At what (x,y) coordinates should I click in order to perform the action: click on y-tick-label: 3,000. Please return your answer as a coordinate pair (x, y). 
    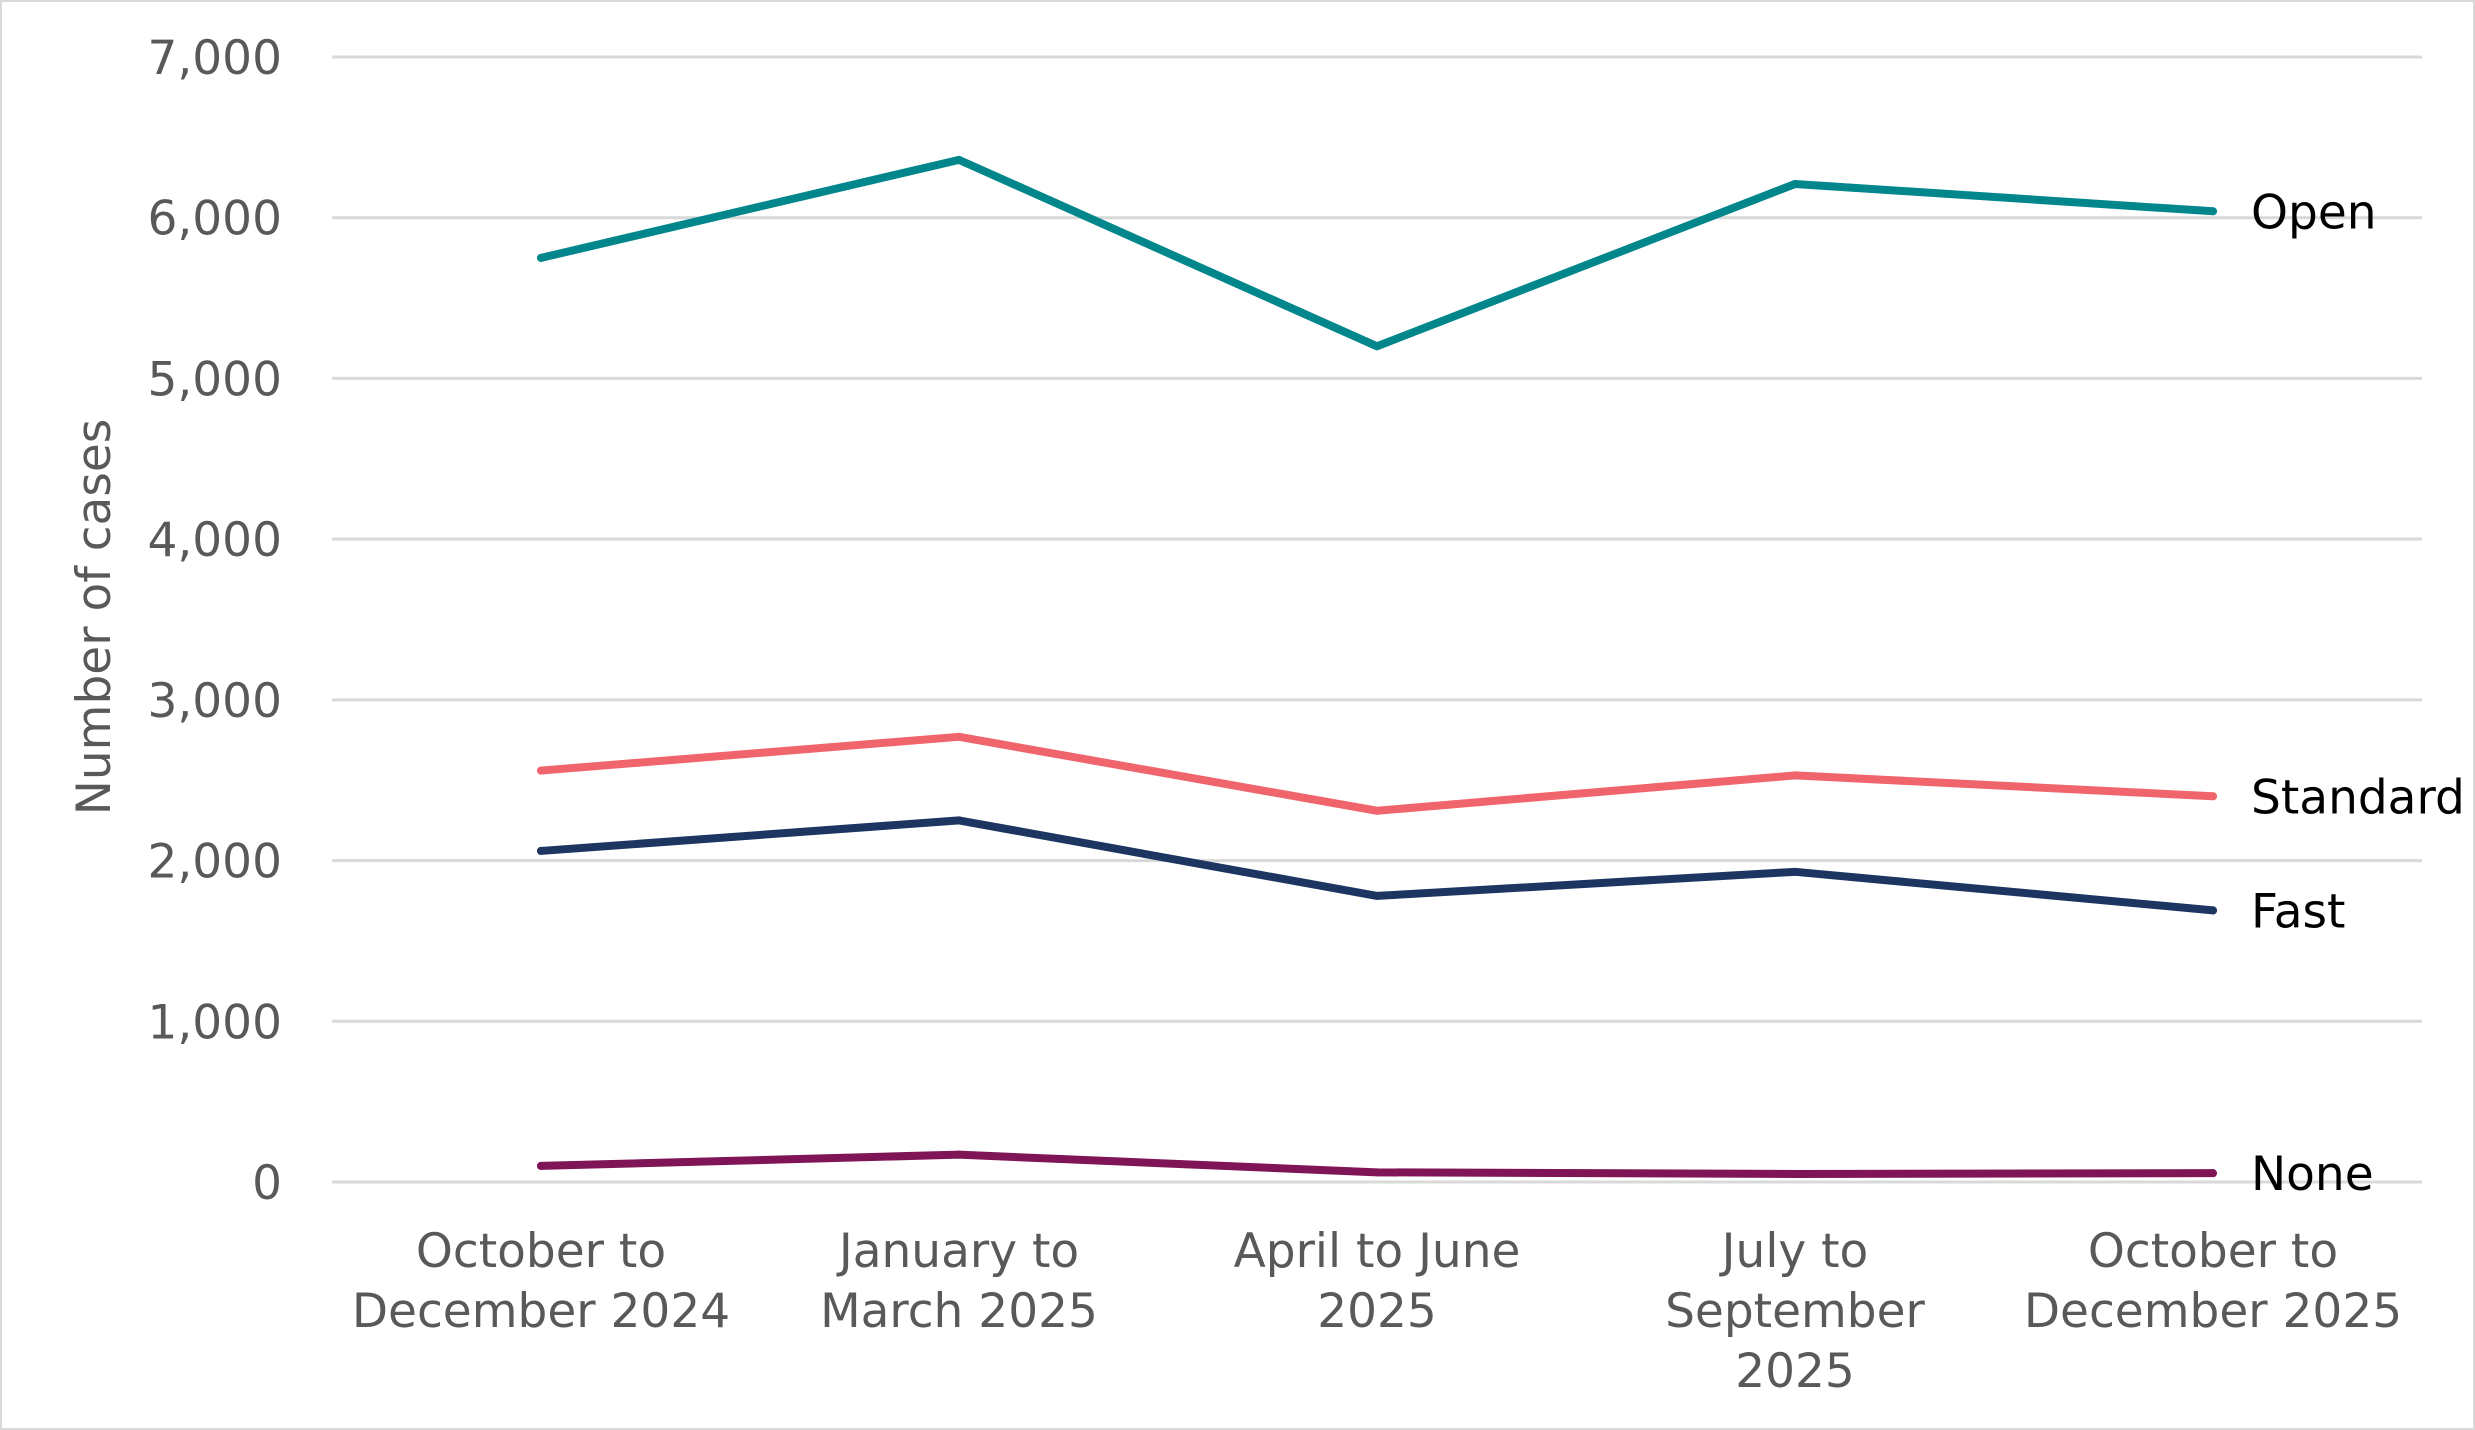
    Looking at the image, I should click on (214, 701).